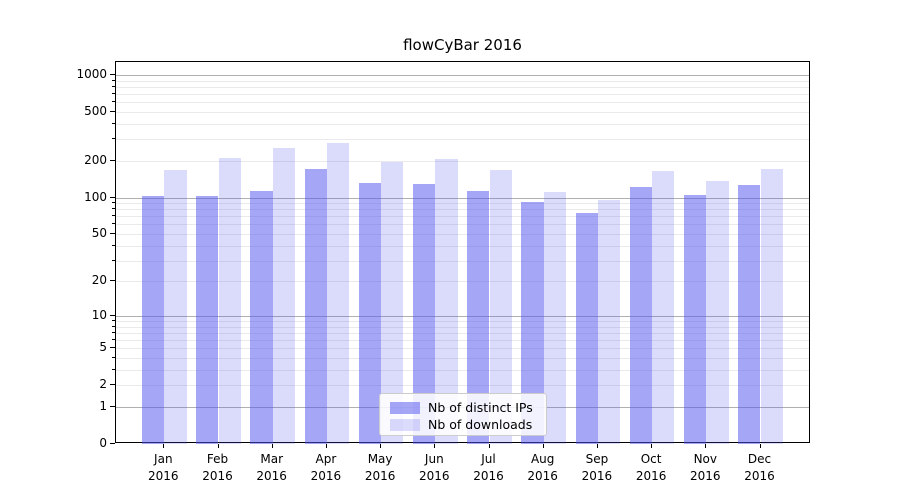 This screenshot has width=900, height=500. What do you see at coordinates (759, 459) in the screenshot?
I see `x-label-month: Dec` at bounding box center [759, 459].